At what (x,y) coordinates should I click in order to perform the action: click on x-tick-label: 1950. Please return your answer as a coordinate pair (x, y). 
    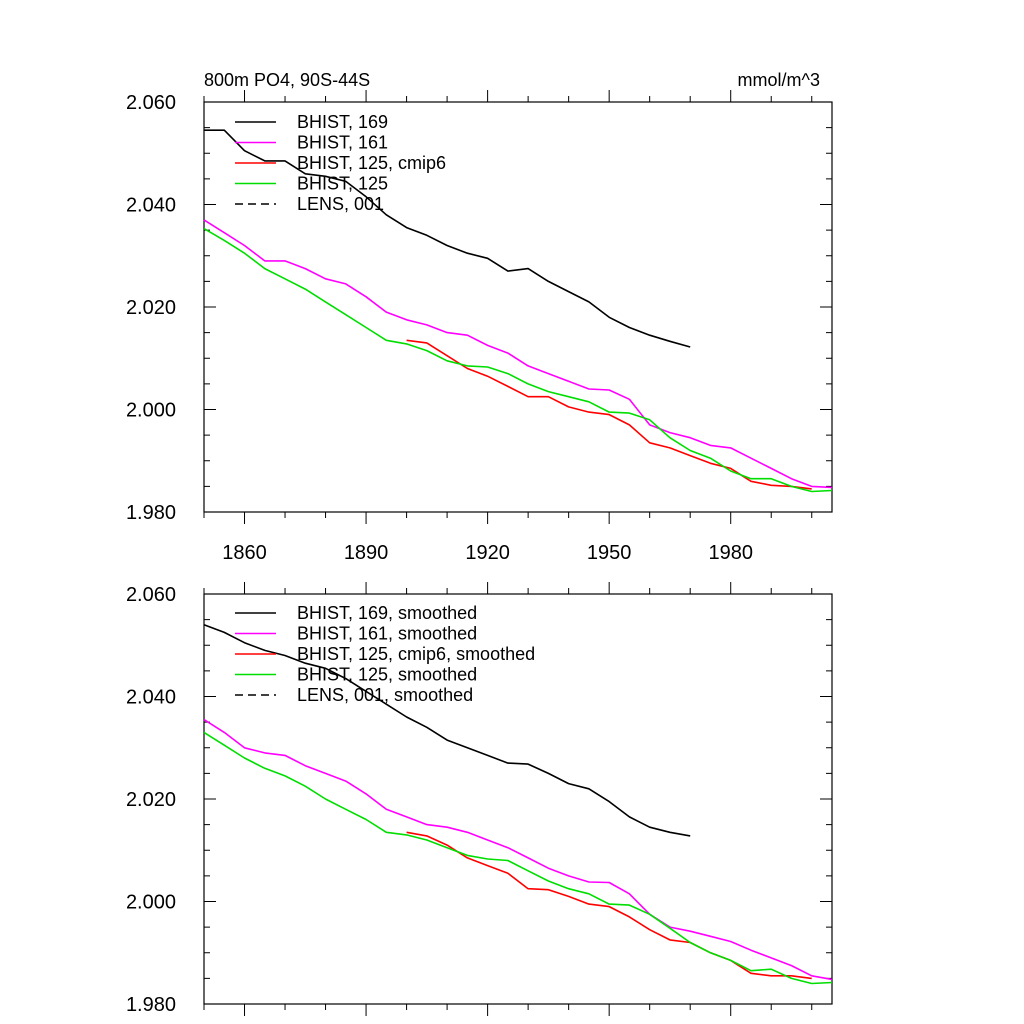
    Looking at the image, I should click on (609, 553).